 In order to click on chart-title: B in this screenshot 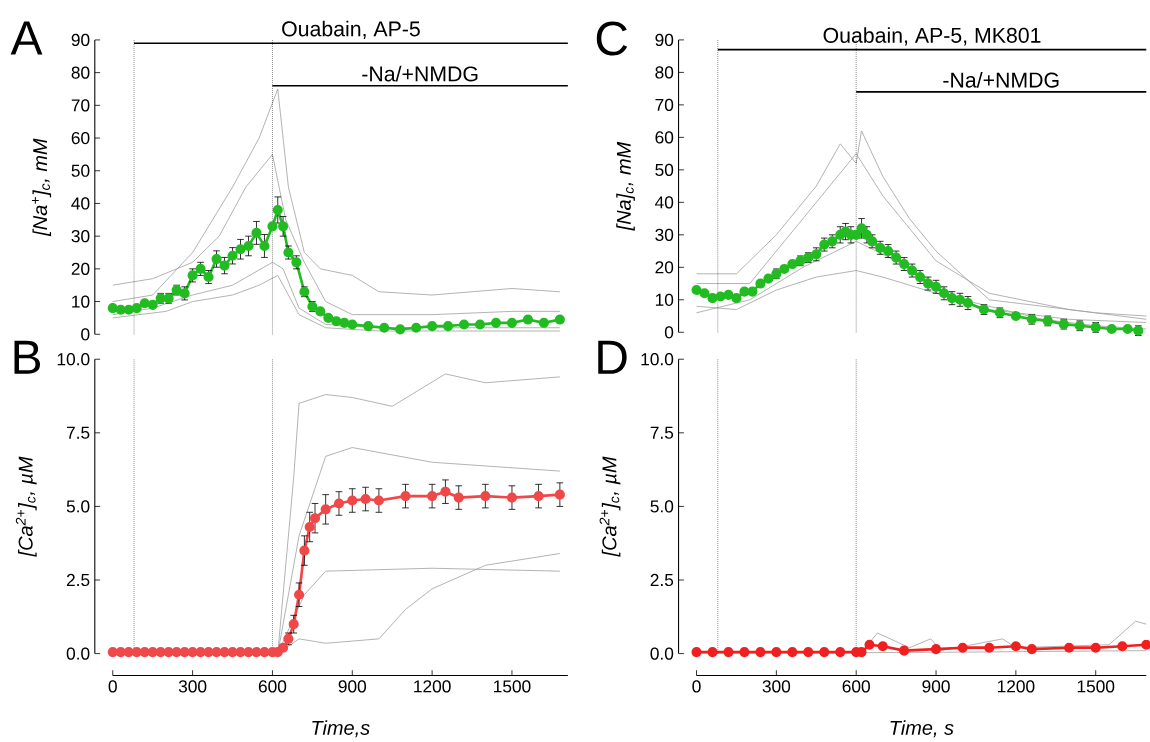, I will do `click(27, 357)`.